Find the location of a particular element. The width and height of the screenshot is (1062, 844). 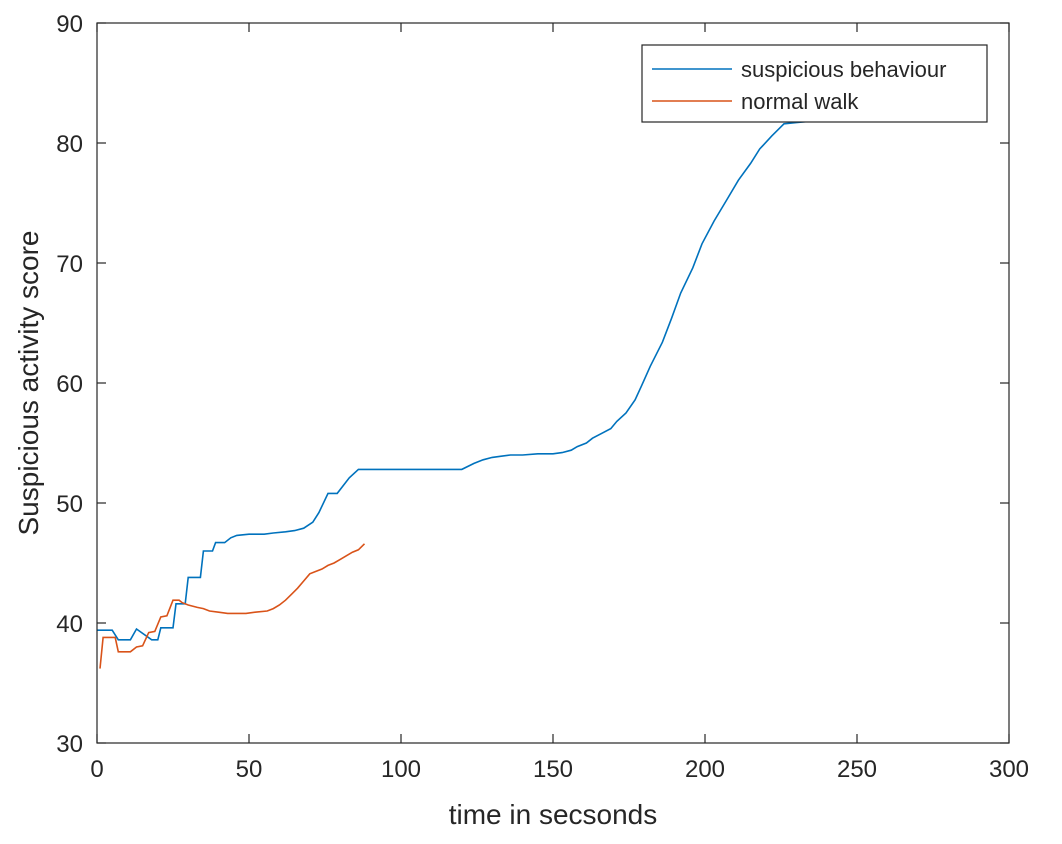

y-tick-label: 70 is located at coordinates (69, 264).